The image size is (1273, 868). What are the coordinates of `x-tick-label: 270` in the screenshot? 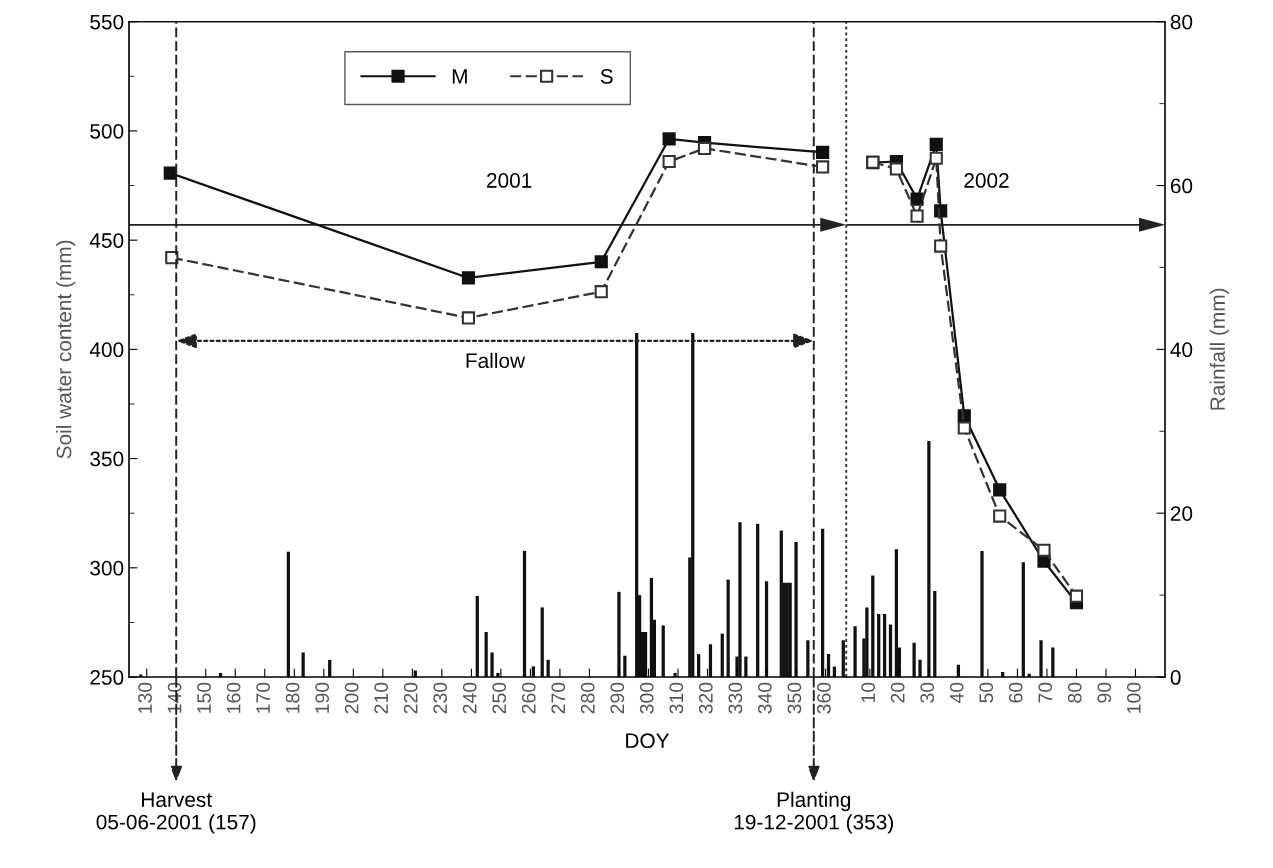 It's located at (558, 698).